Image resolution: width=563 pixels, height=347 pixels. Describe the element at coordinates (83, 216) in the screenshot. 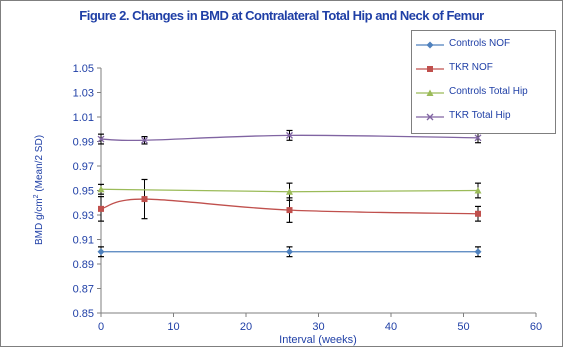

I see `y-tick-label: 0.93` at that location.